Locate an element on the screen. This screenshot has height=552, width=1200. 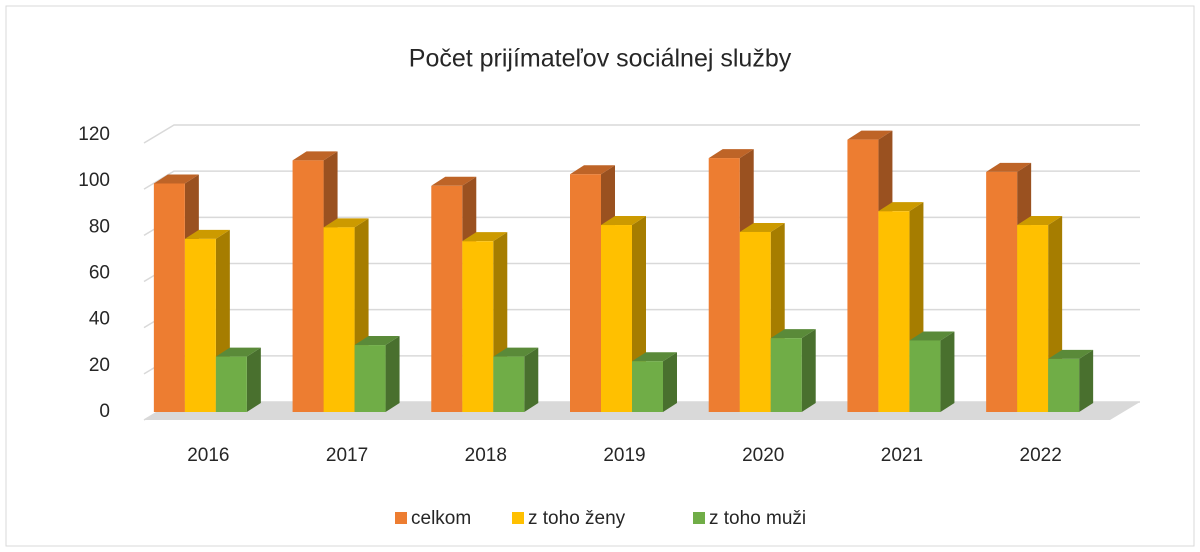
legend-label: celkom is located at coordinates (441, 518).